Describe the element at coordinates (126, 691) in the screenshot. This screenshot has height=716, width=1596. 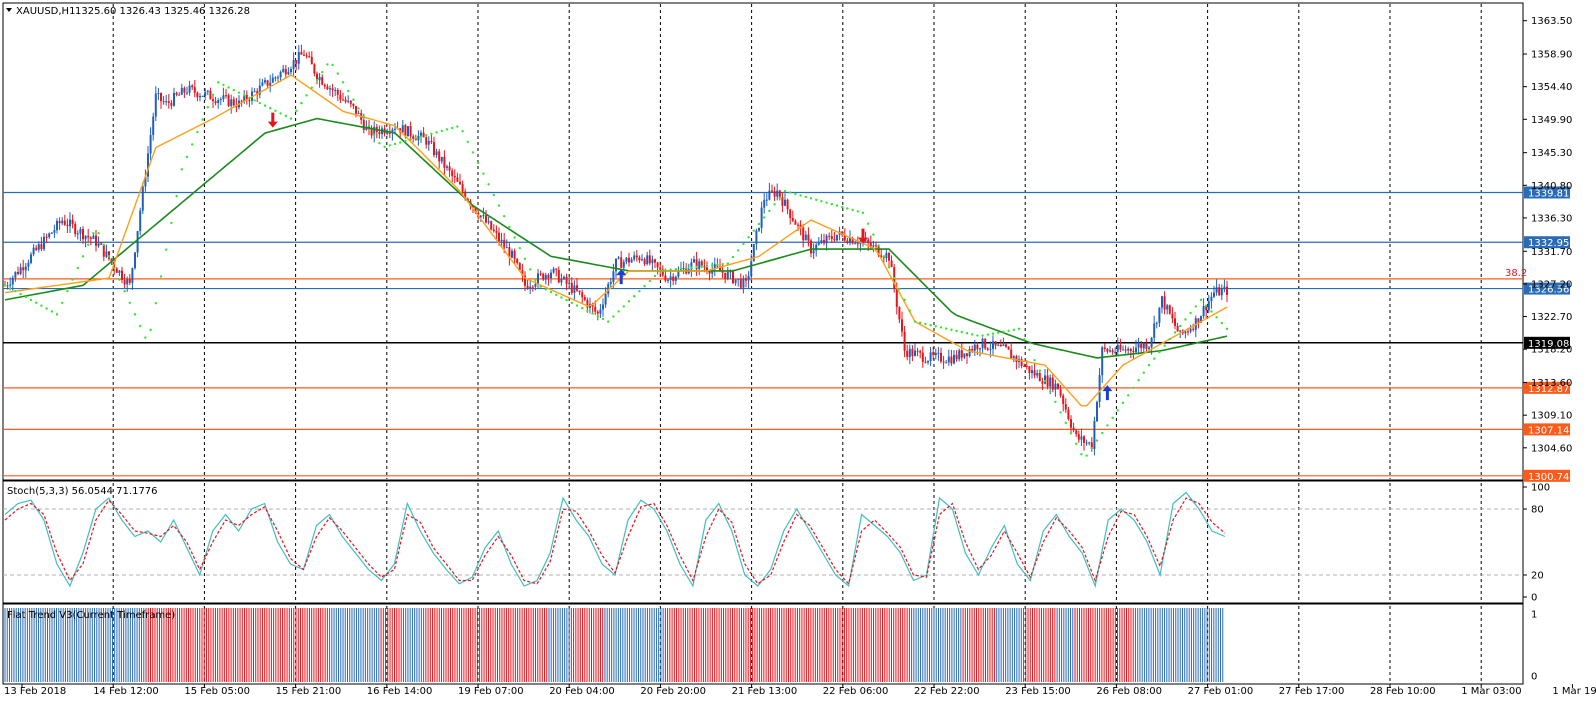
I see `x-tick-label: 14 Feb 12:00` at that location.